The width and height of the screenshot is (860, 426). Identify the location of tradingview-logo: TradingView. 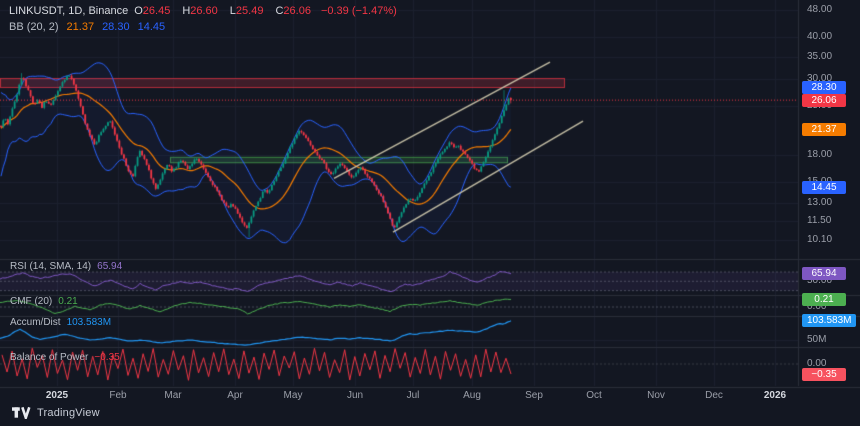
(56, 412).